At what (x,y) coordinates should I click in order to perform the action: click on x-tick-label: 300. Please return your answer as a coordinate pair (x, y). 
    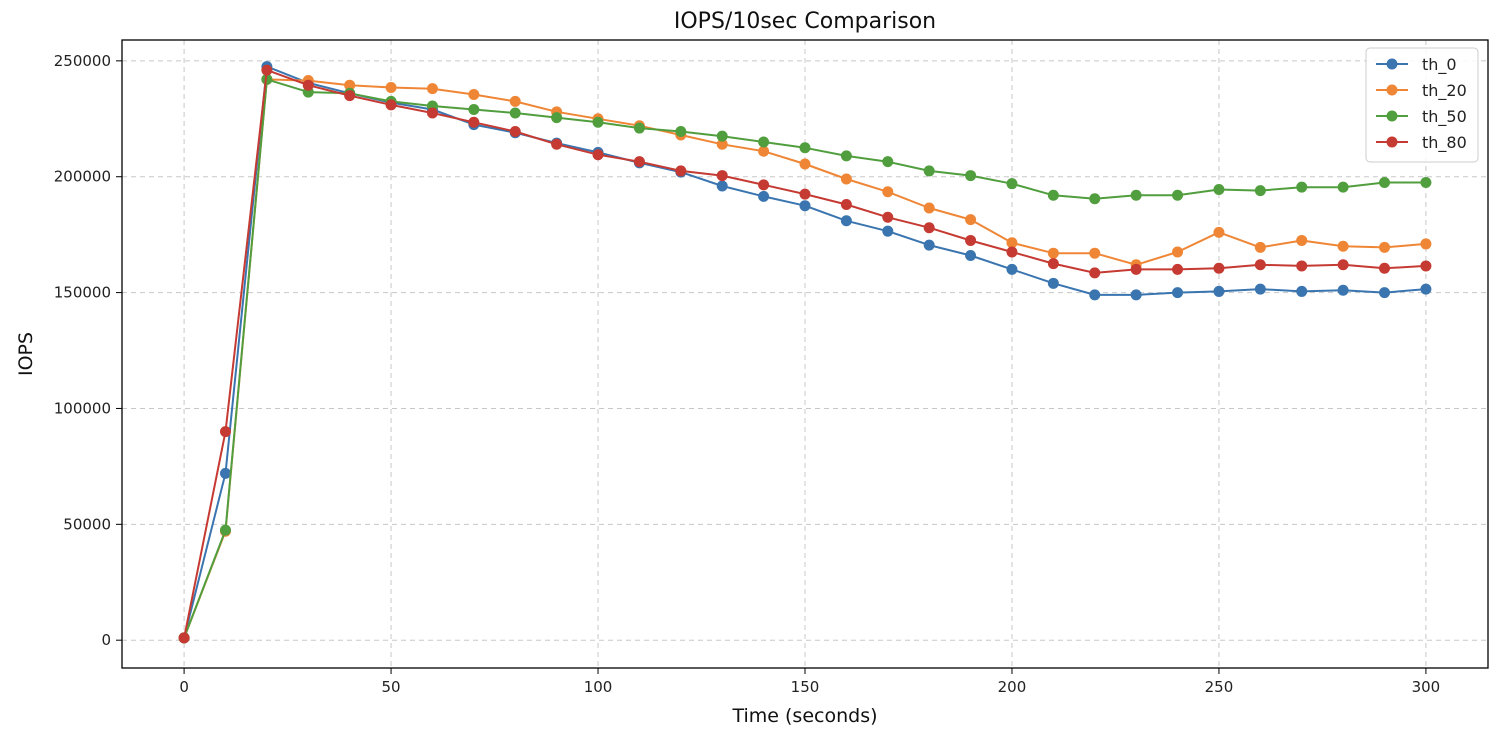
    Looking at the image, I should click on (1426, 687).